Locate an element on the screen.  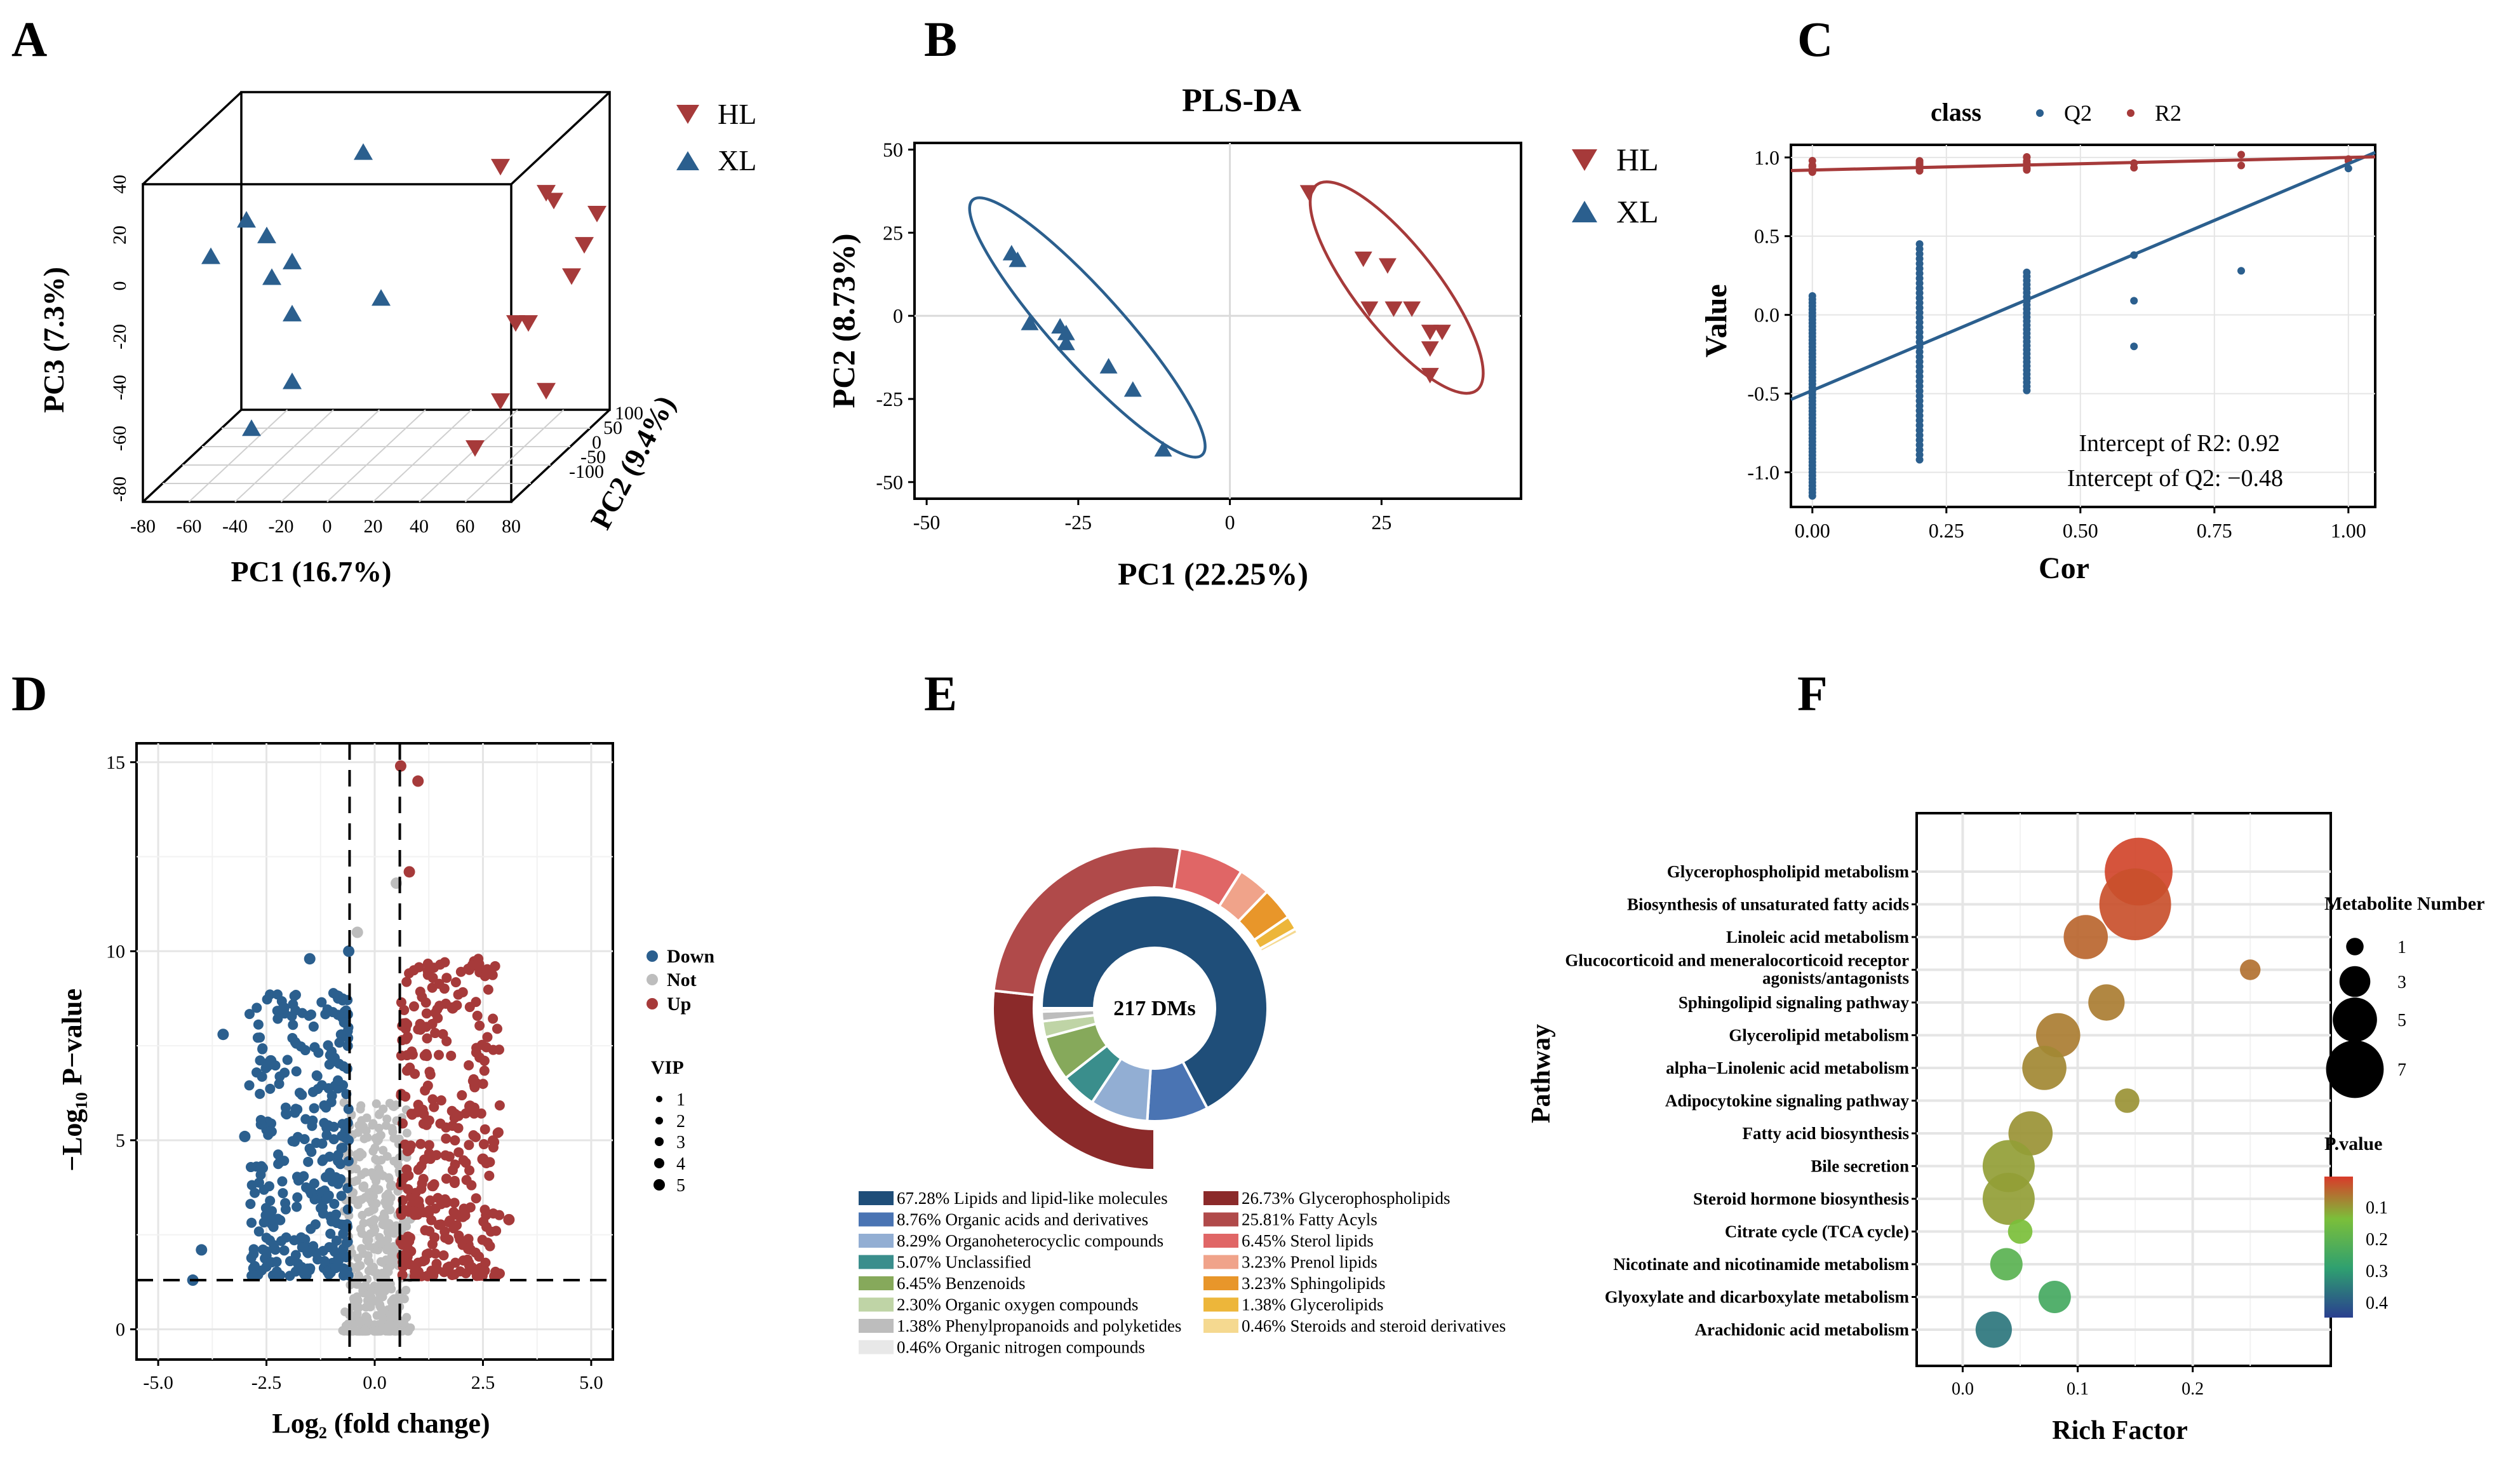
f-frame is located at coordinates (2123, 1089).